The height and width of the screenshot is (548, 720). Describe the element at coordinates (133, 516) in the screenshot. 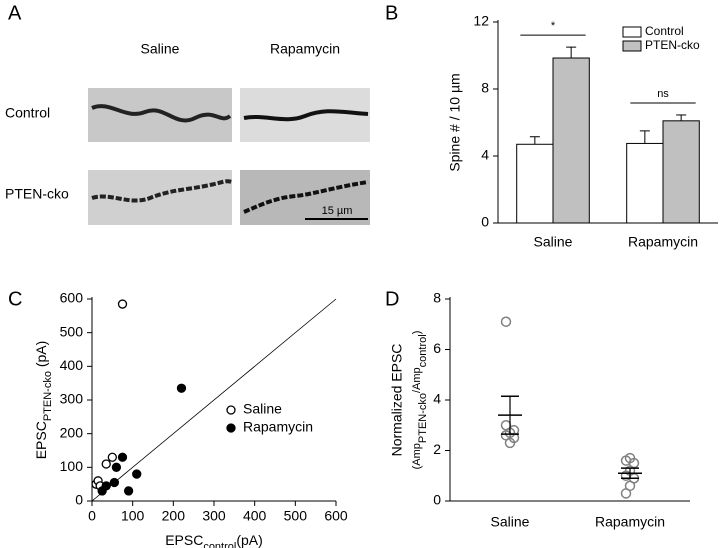

I see `x-tick-label: 100` at that location.